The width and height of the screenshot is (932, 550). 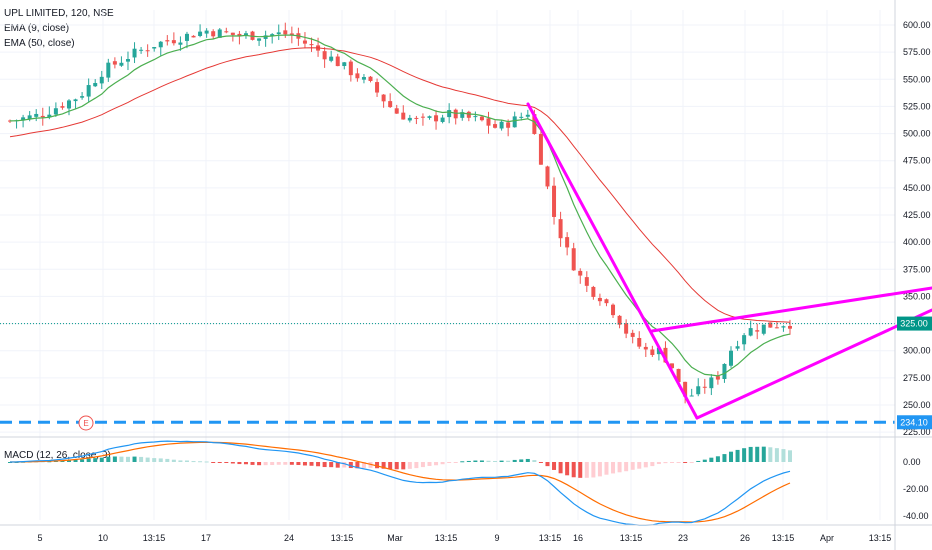 What do you see at coordinates (917, 432) in the screenshot?
I see `price-tick-label: 225.00` at bounding box center [917, 432].